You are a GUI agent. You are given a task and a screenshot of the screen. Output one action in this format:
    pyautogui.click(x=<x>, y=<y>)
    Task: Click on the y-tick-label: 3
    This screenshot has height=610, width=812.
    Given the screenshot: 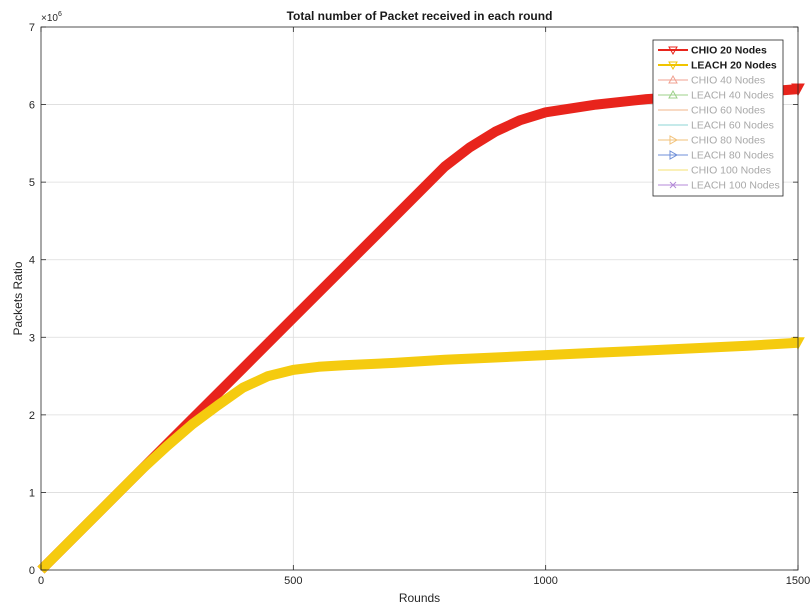 What is the action you would take?
    pyautogui.click(x=32, y=338)
    